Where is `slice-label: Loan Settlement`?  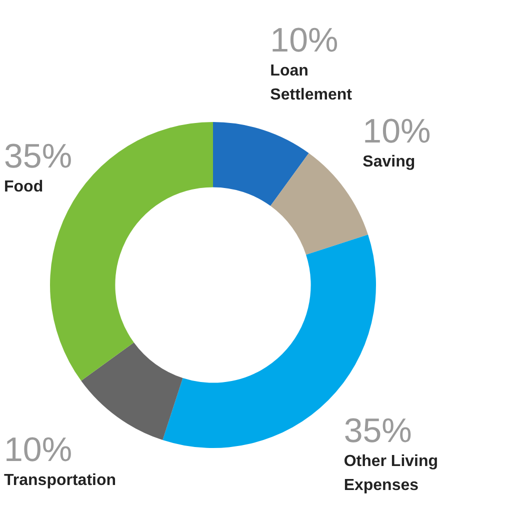 slice-label: Loan Settlement is located at coordinates (311, 83).